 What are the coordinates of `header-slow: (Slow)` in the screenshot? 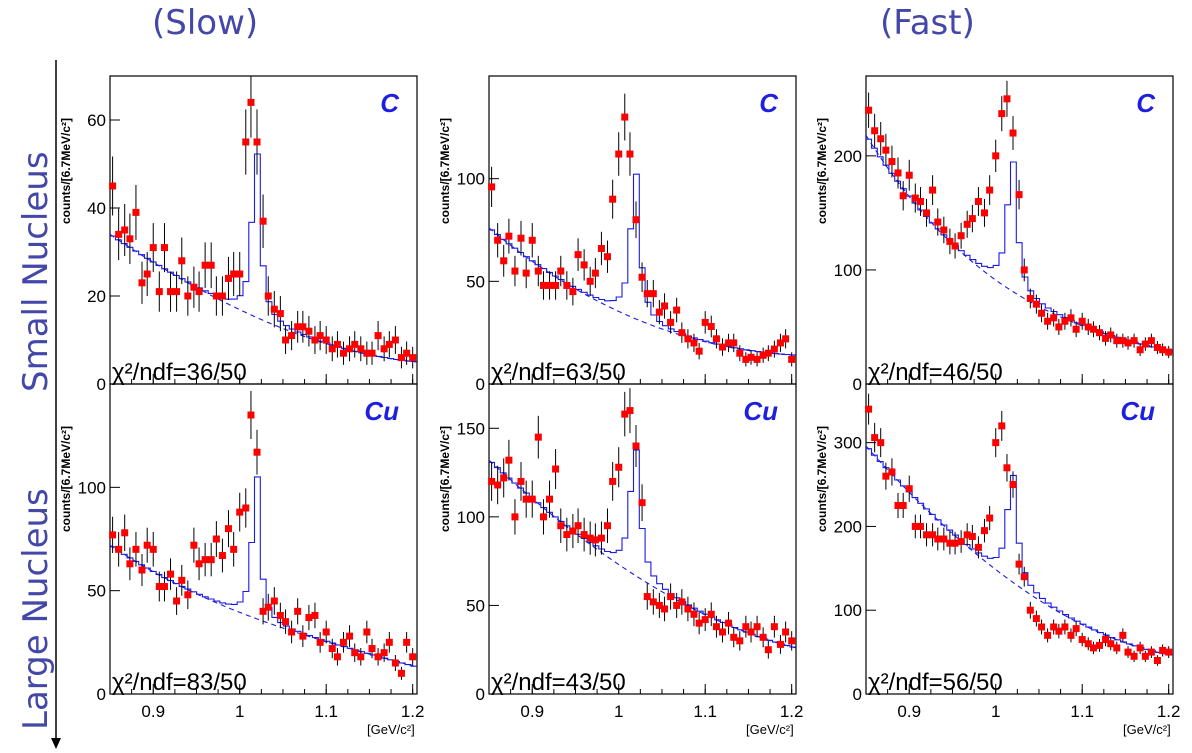 It's located at (205, 23).